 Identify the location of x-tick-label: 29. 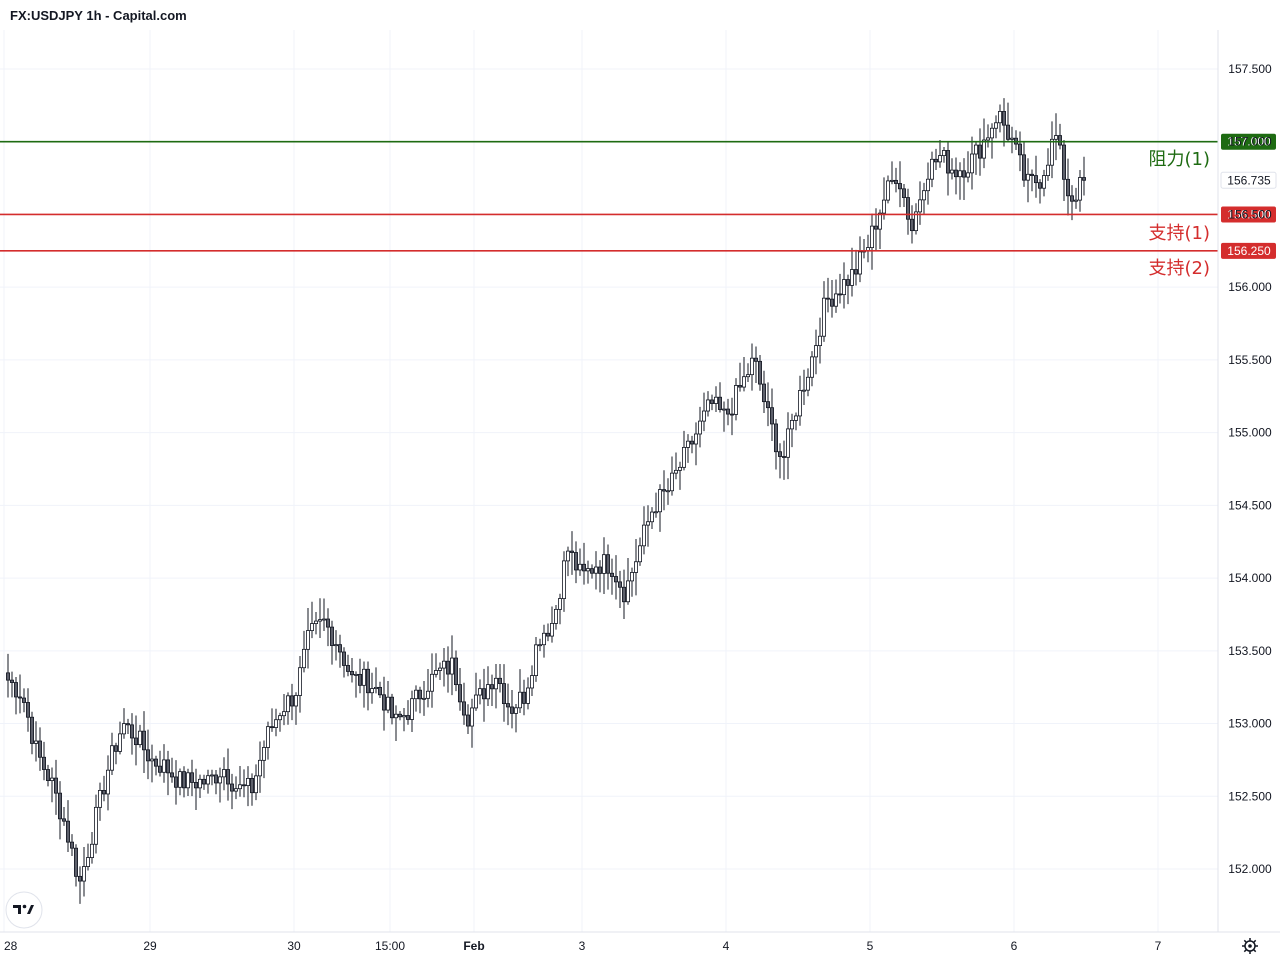
(150, 946).